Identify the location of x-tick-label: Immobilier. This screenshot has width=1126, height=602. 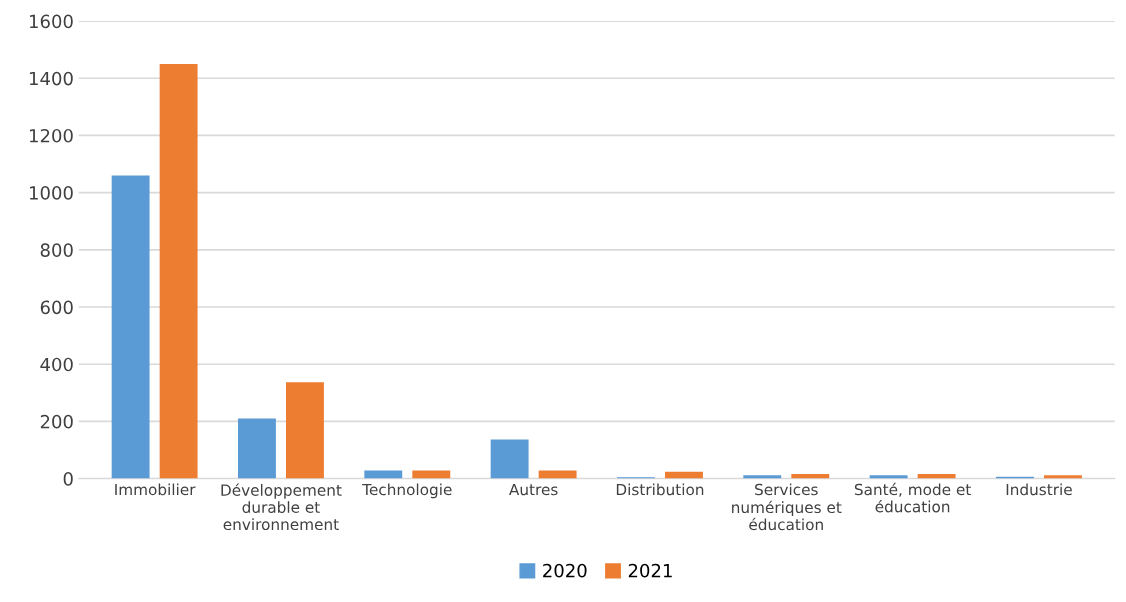
(155, 489).